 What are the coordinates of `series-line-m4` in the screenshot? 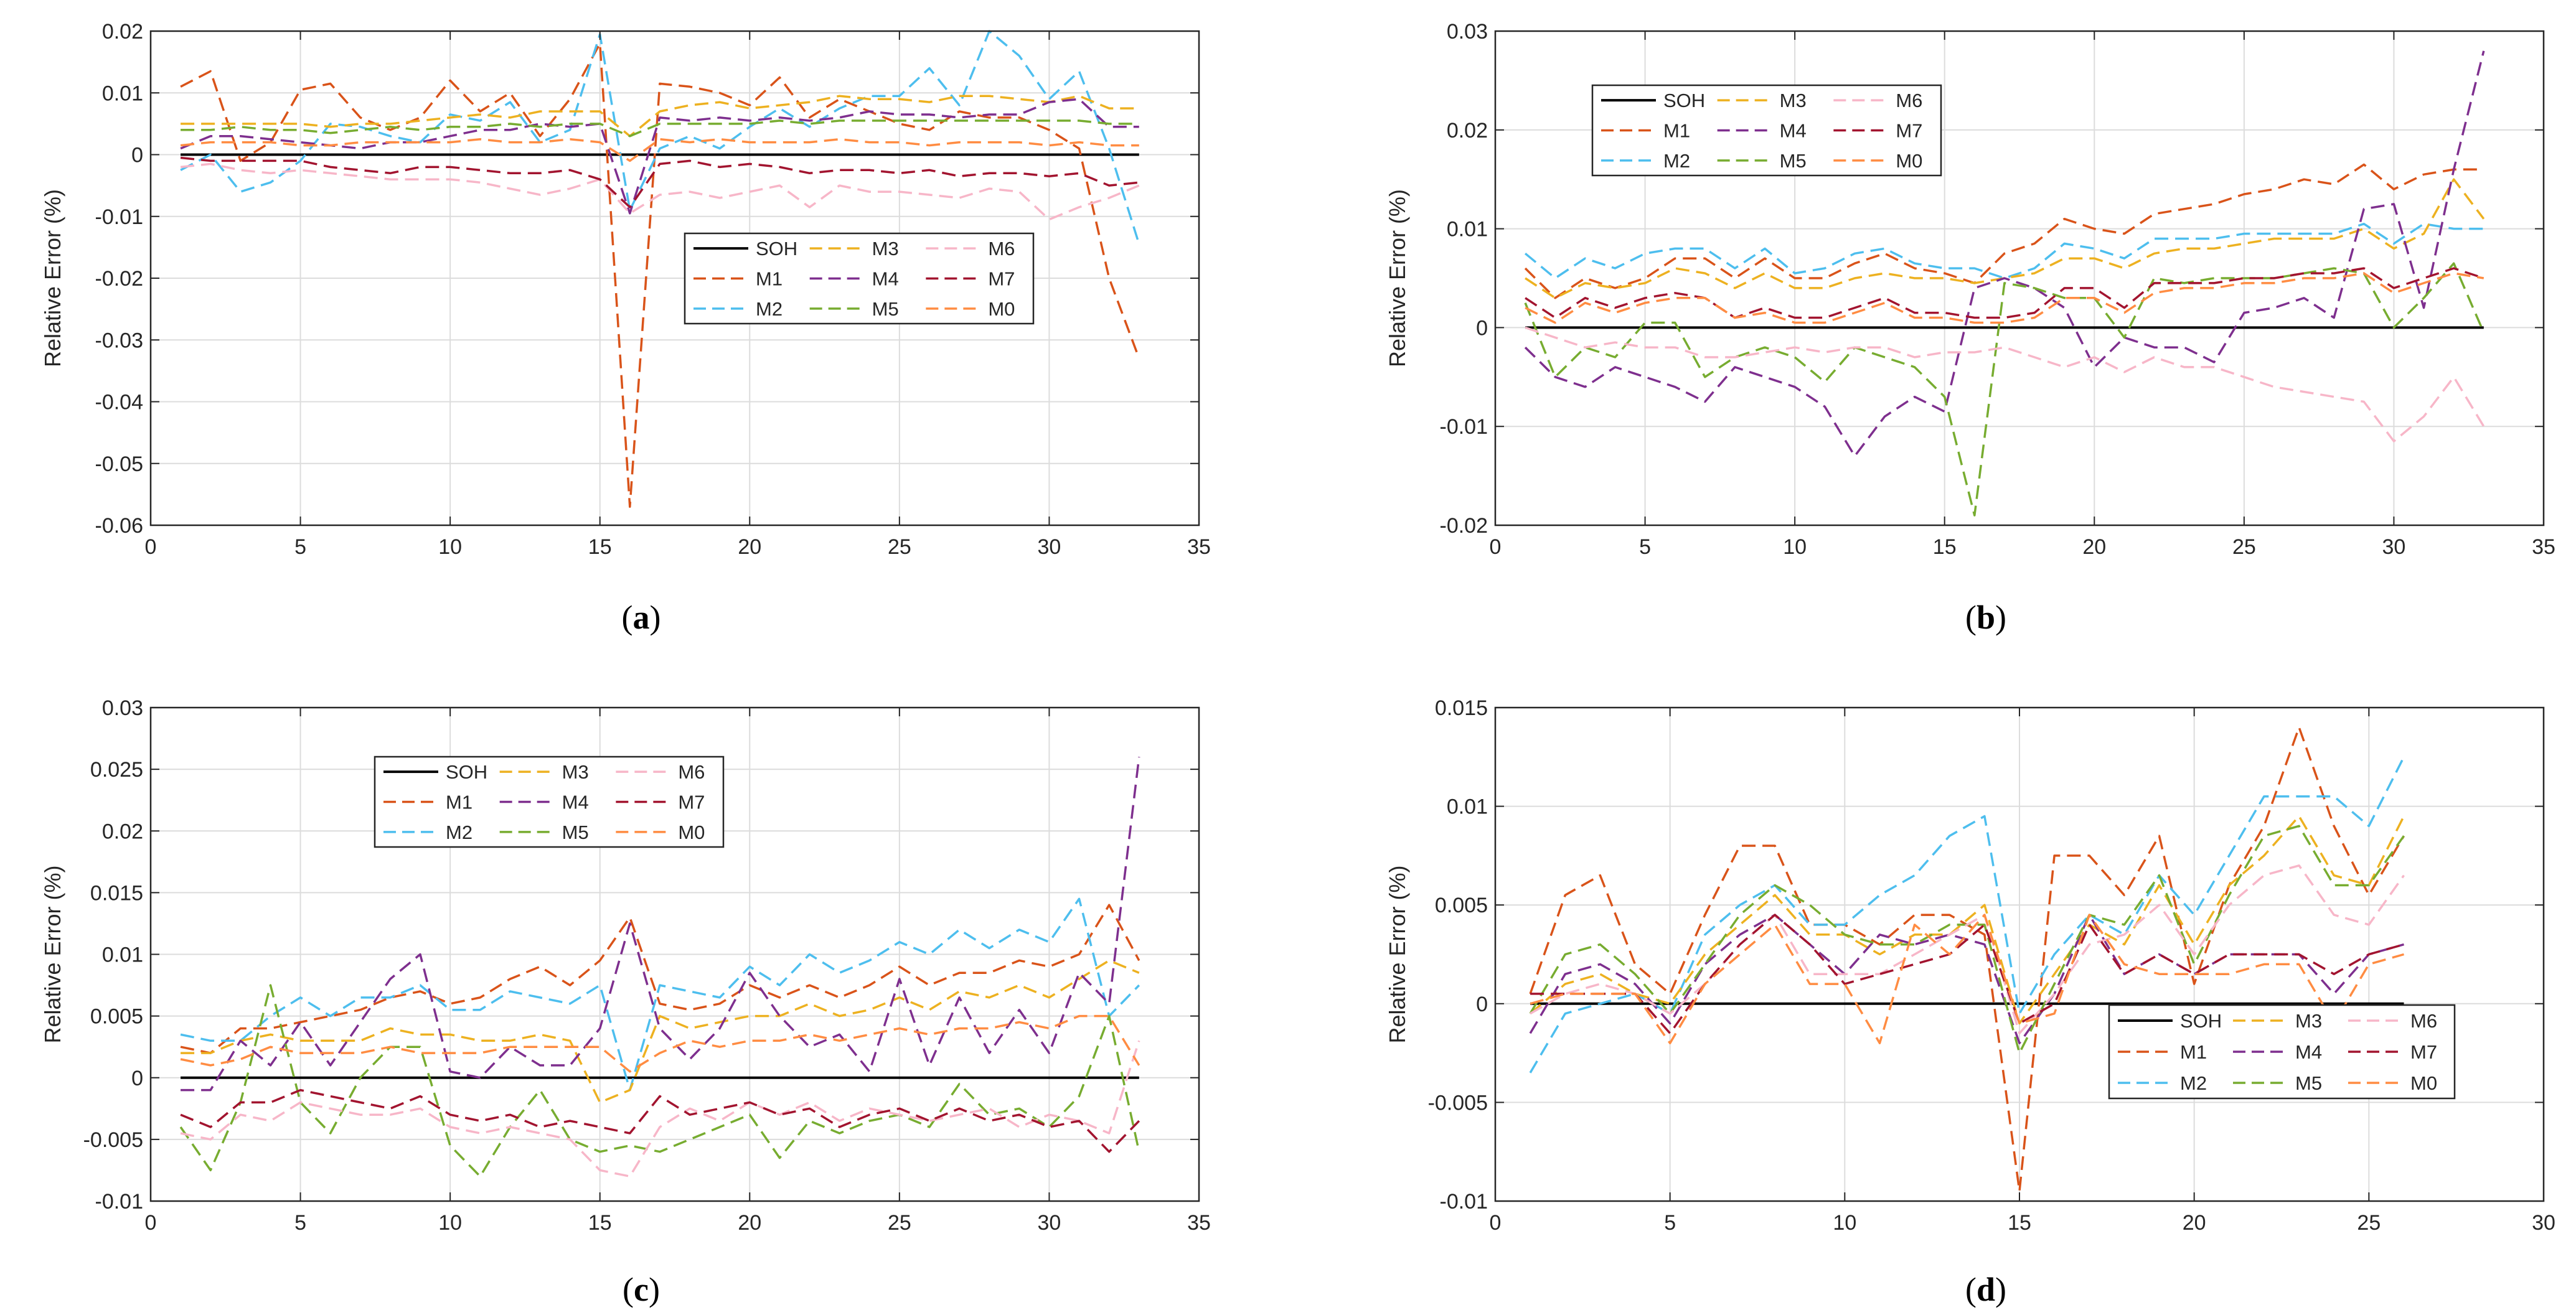 It's located at (660, 924).